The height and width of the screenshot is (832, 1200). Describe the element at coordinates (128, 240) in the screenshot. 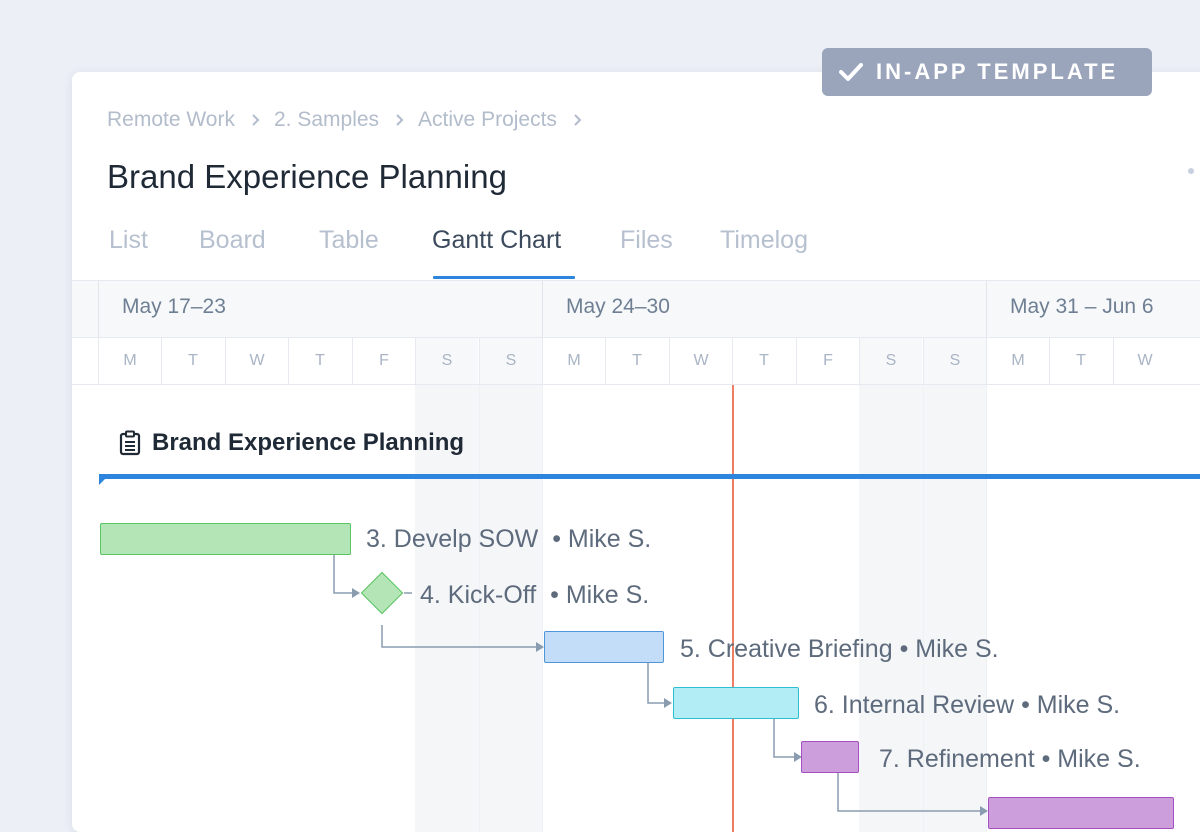

I see `tab-list: List` at that location.